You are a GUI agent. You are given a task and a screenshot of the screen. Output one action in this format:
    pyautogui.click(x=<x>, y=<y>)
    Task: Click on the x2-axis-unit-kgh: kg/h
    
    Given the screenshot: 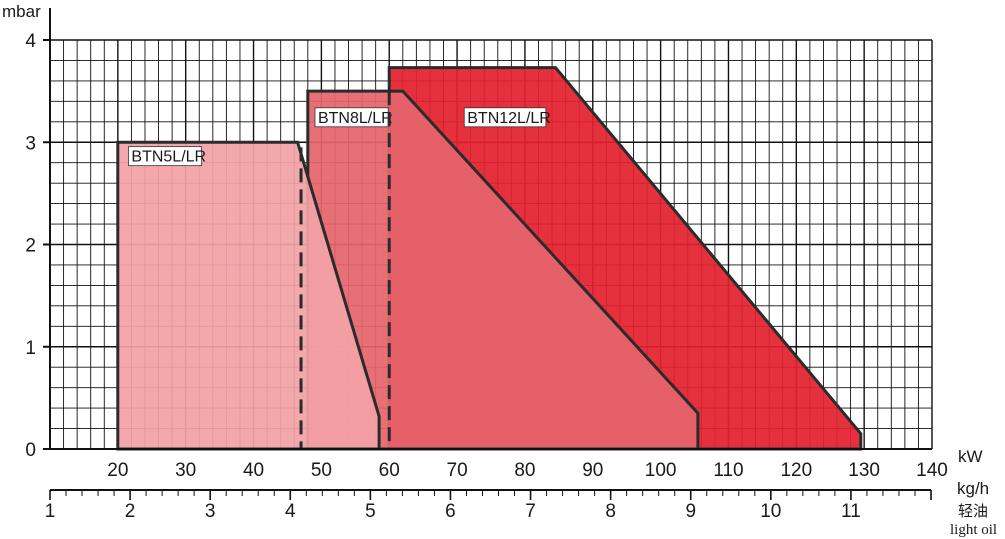 What is the action you would take?
    pyautogui.click(x=973, y=488)
    